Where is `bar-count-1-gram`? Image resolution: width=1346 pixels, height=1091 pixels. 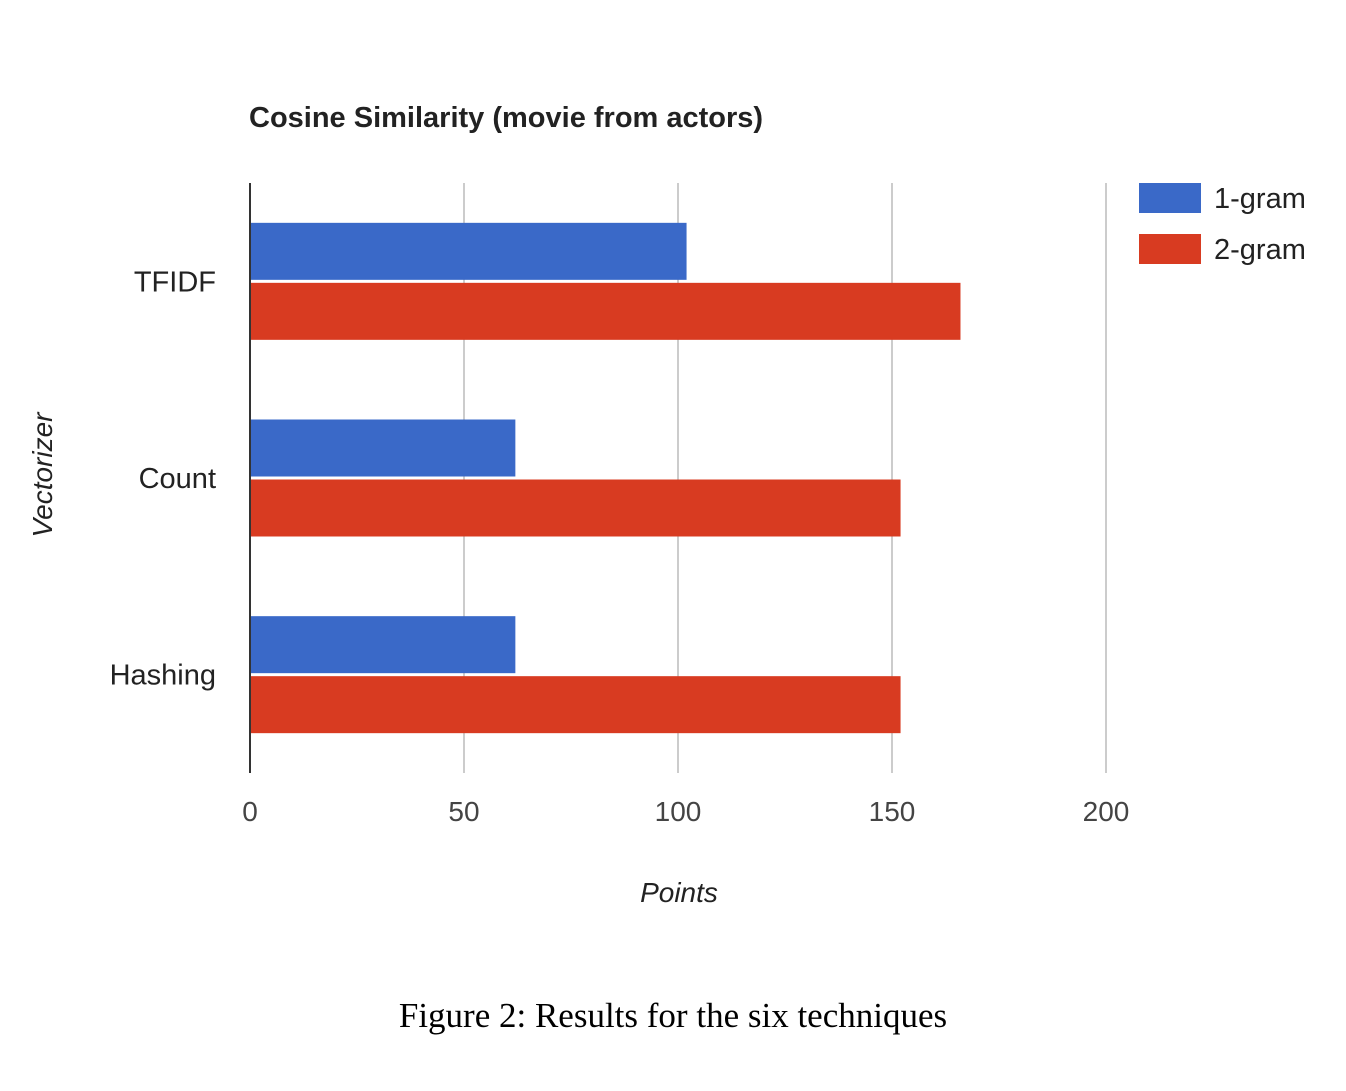 bar-count-1-gram is located at coordinates (383, 448).